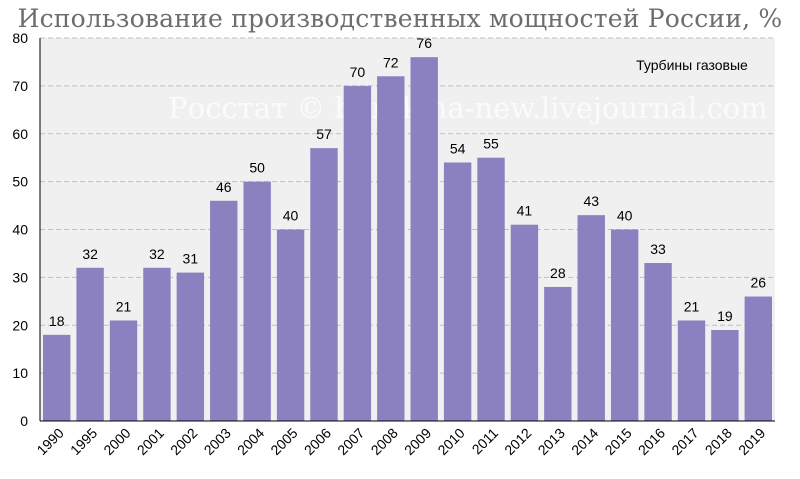 This screenshot has height=479, width=800. Describe the element at coordinates (83, 441) in the screenshot. I see `x-tick-label: 1995` at that location.